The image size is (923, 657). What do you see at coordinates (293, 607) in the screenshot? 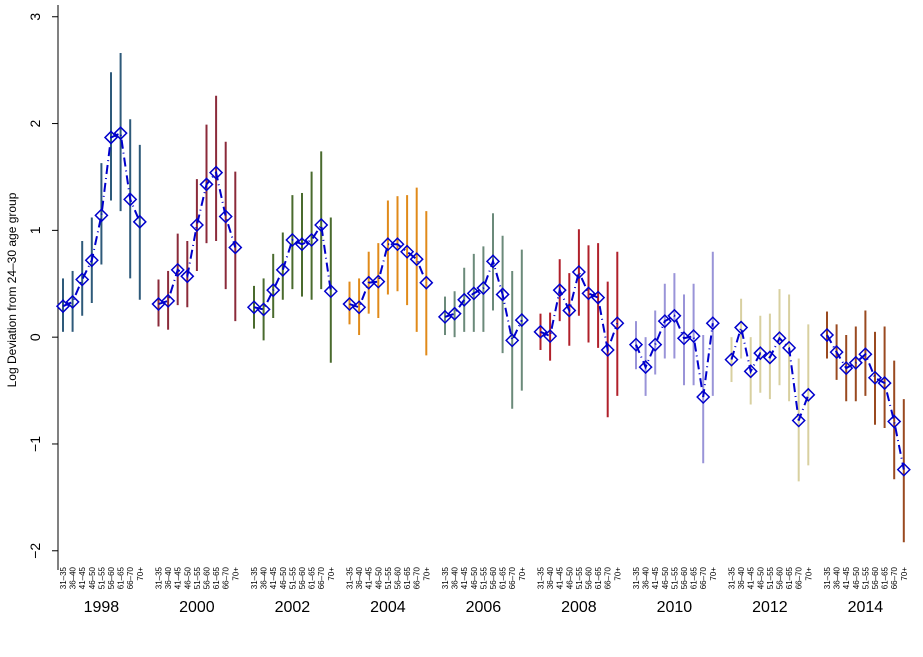
I see `group-label: 2002` at bounding box center [293, 607].